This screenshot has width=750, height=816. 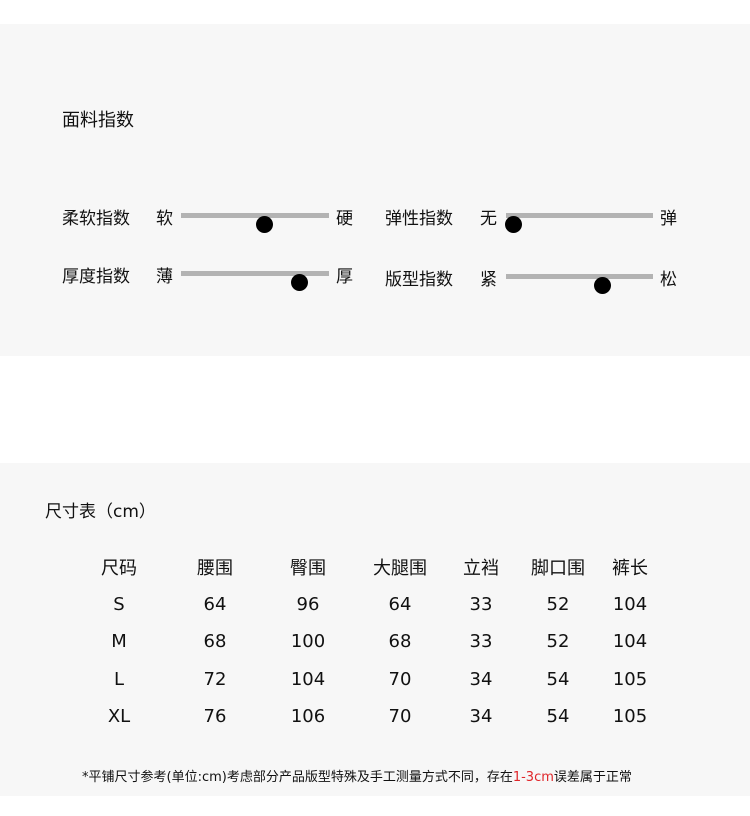 I want to click on table-cell: 76, so click(x=215, y=717).